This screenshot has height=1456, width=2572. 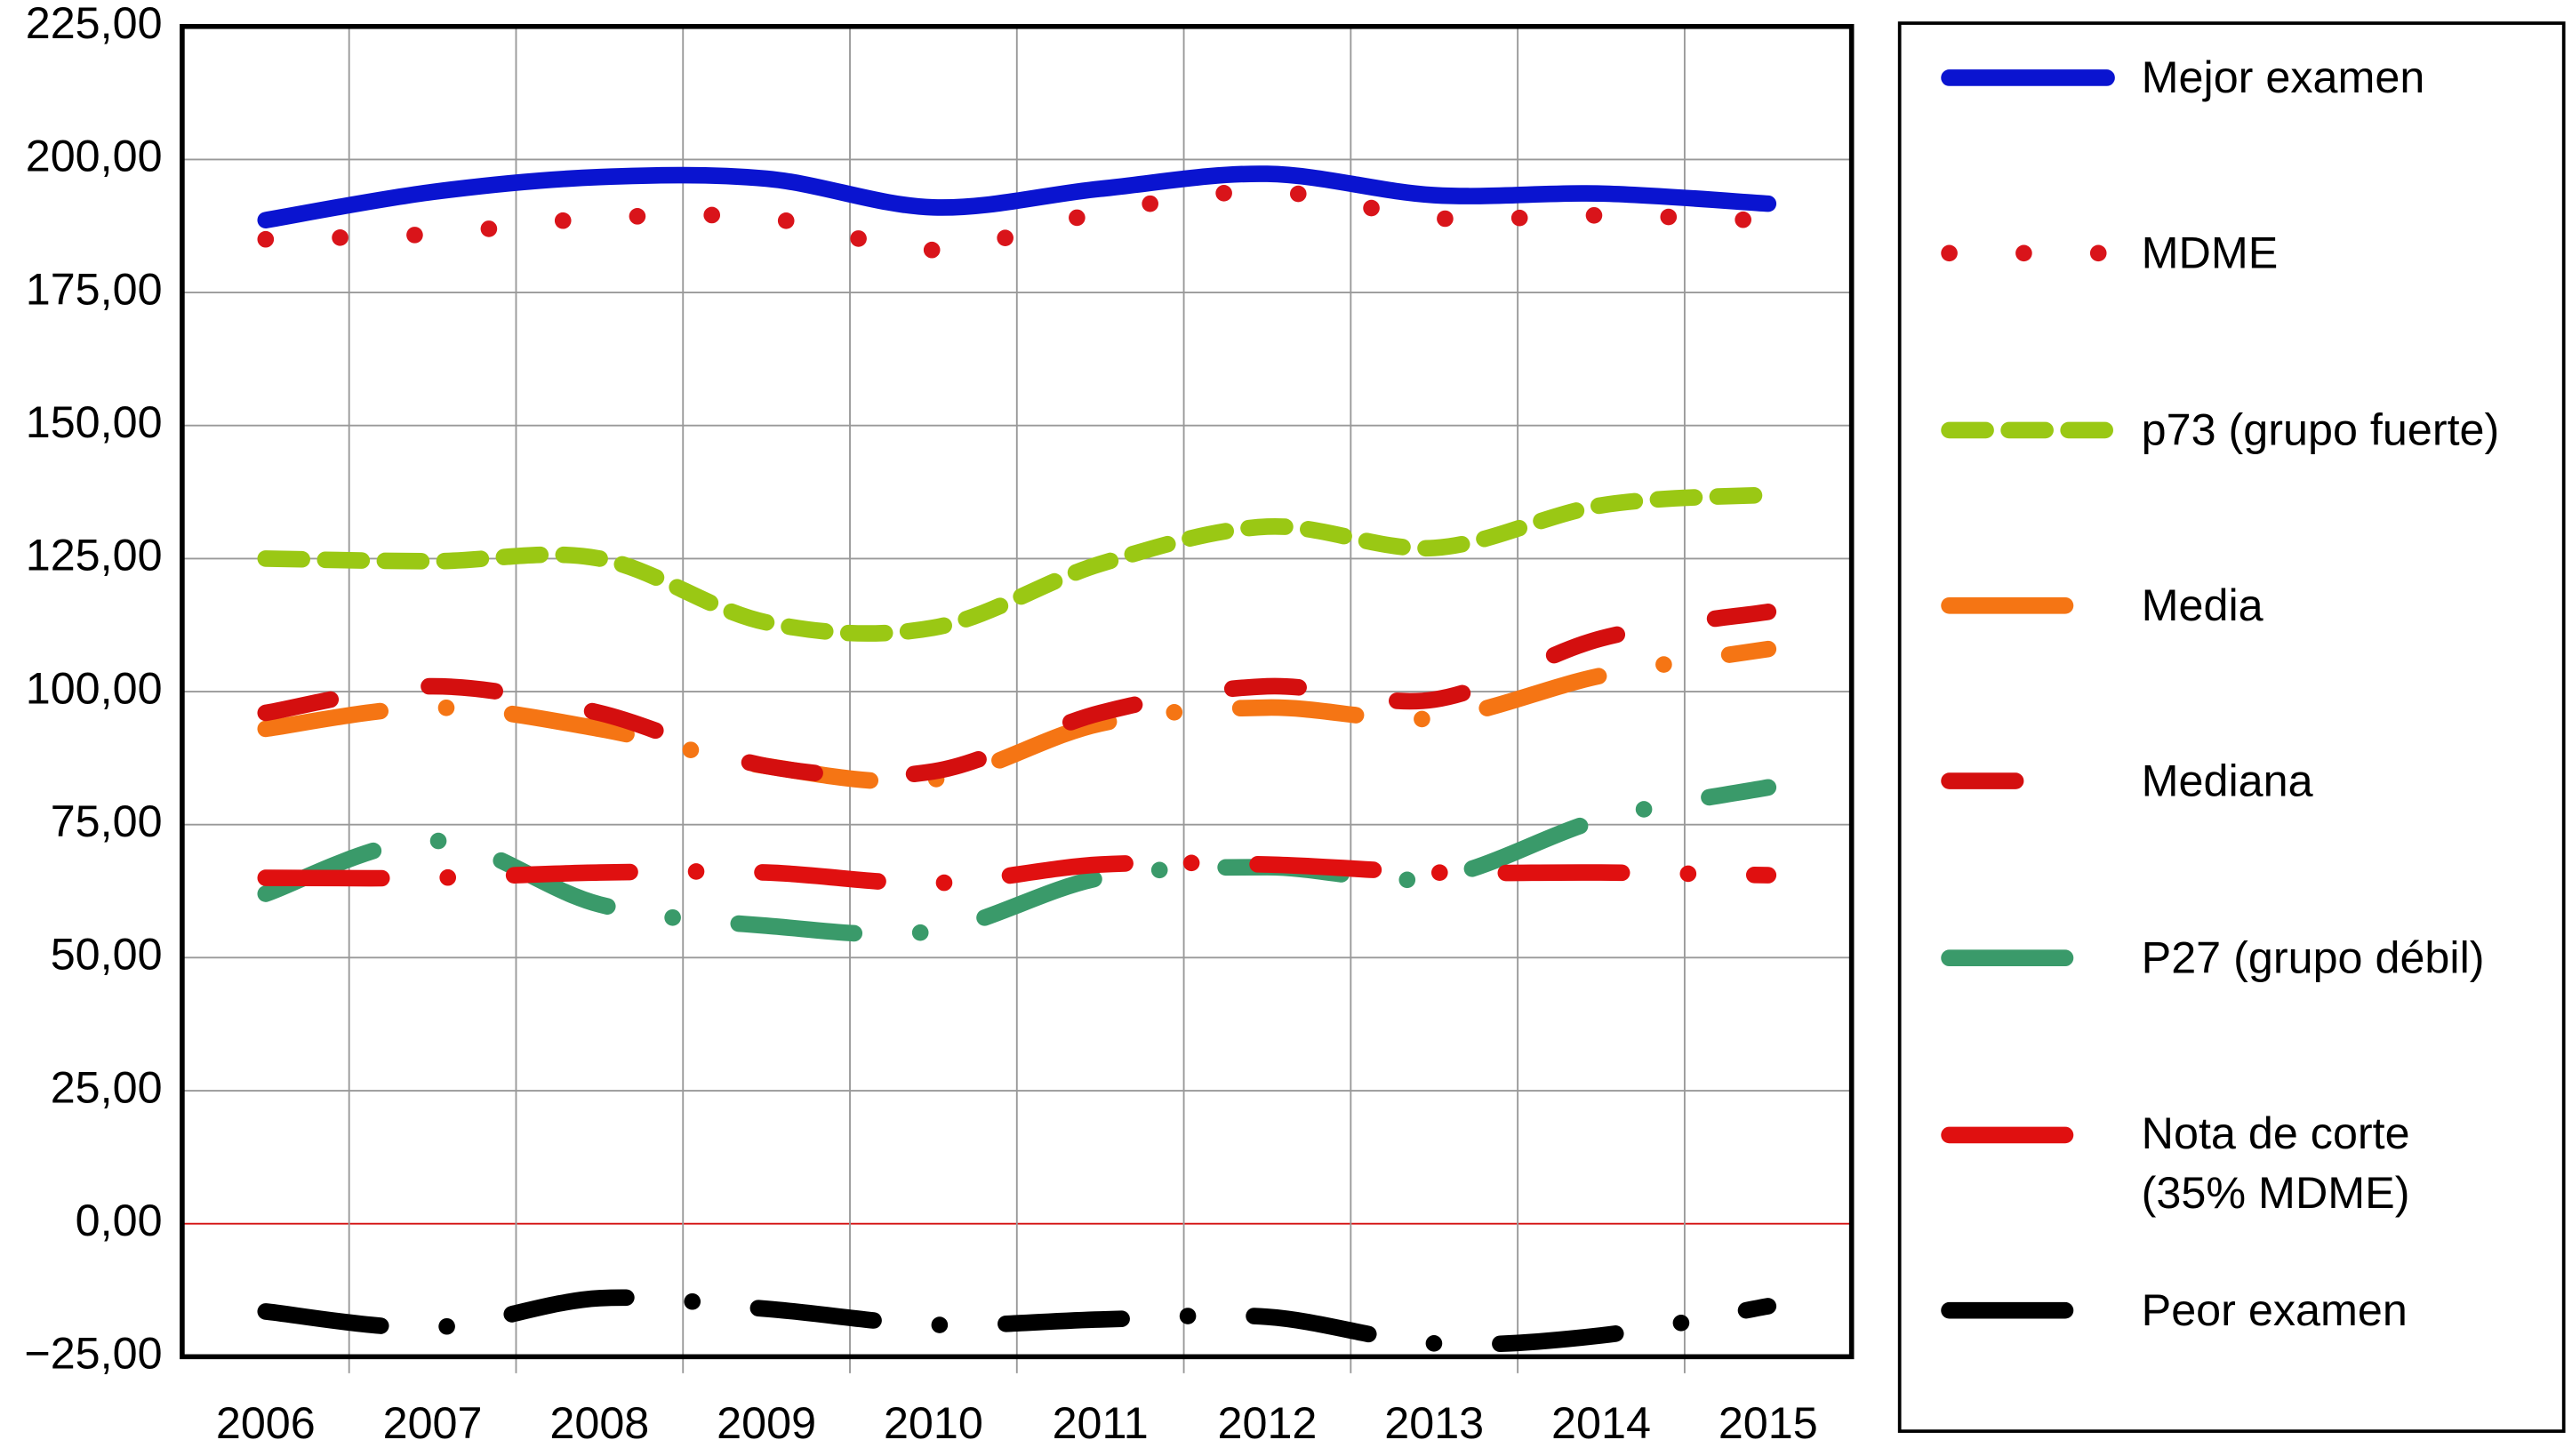 I want to click on legend-item: Nota de corte (35% MDME), so click(x=2275, y=1163).